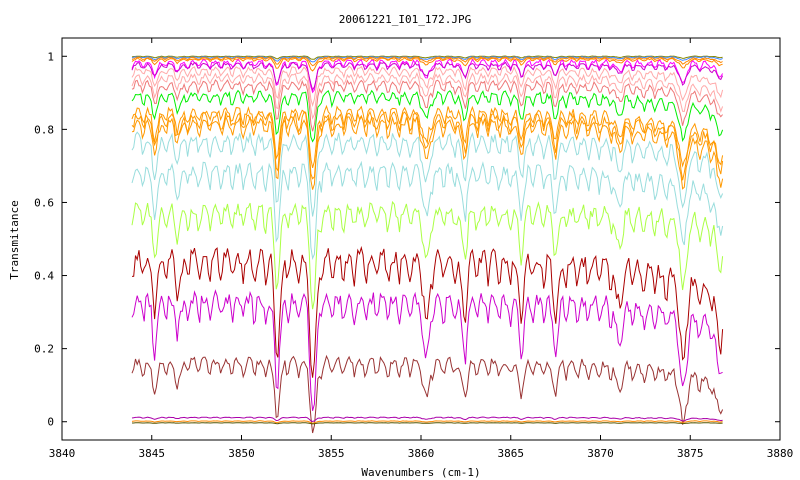  What do you see at coordinates (14, 239) in the screenshot?
I see `y-axis-label: Transmitance` at bounding box center [14, 239].